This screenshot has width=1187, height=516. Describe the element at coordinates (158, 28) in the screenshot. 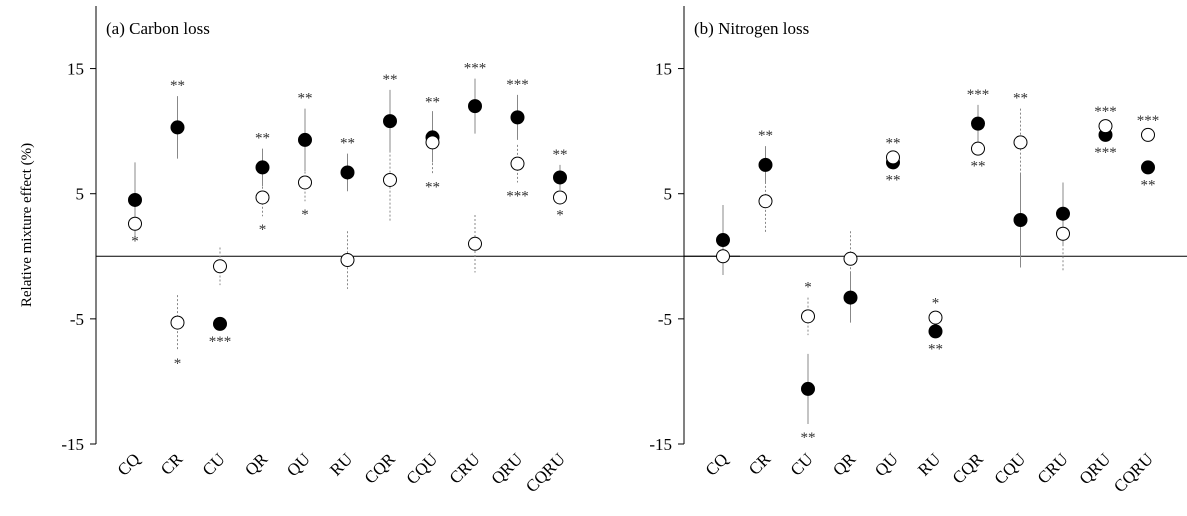

I see `panel-title: (a) Carbon loss` at that location.